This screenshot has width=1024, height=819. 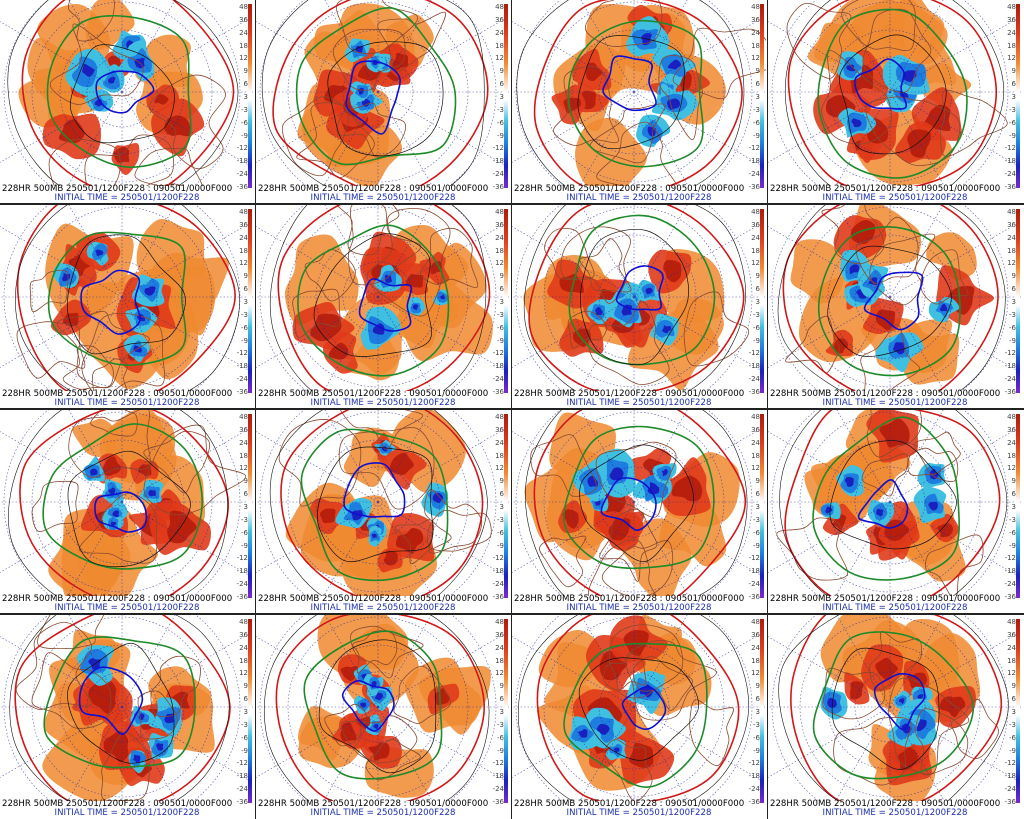 I want to click on panel-divider, so click(x=512, y=614).